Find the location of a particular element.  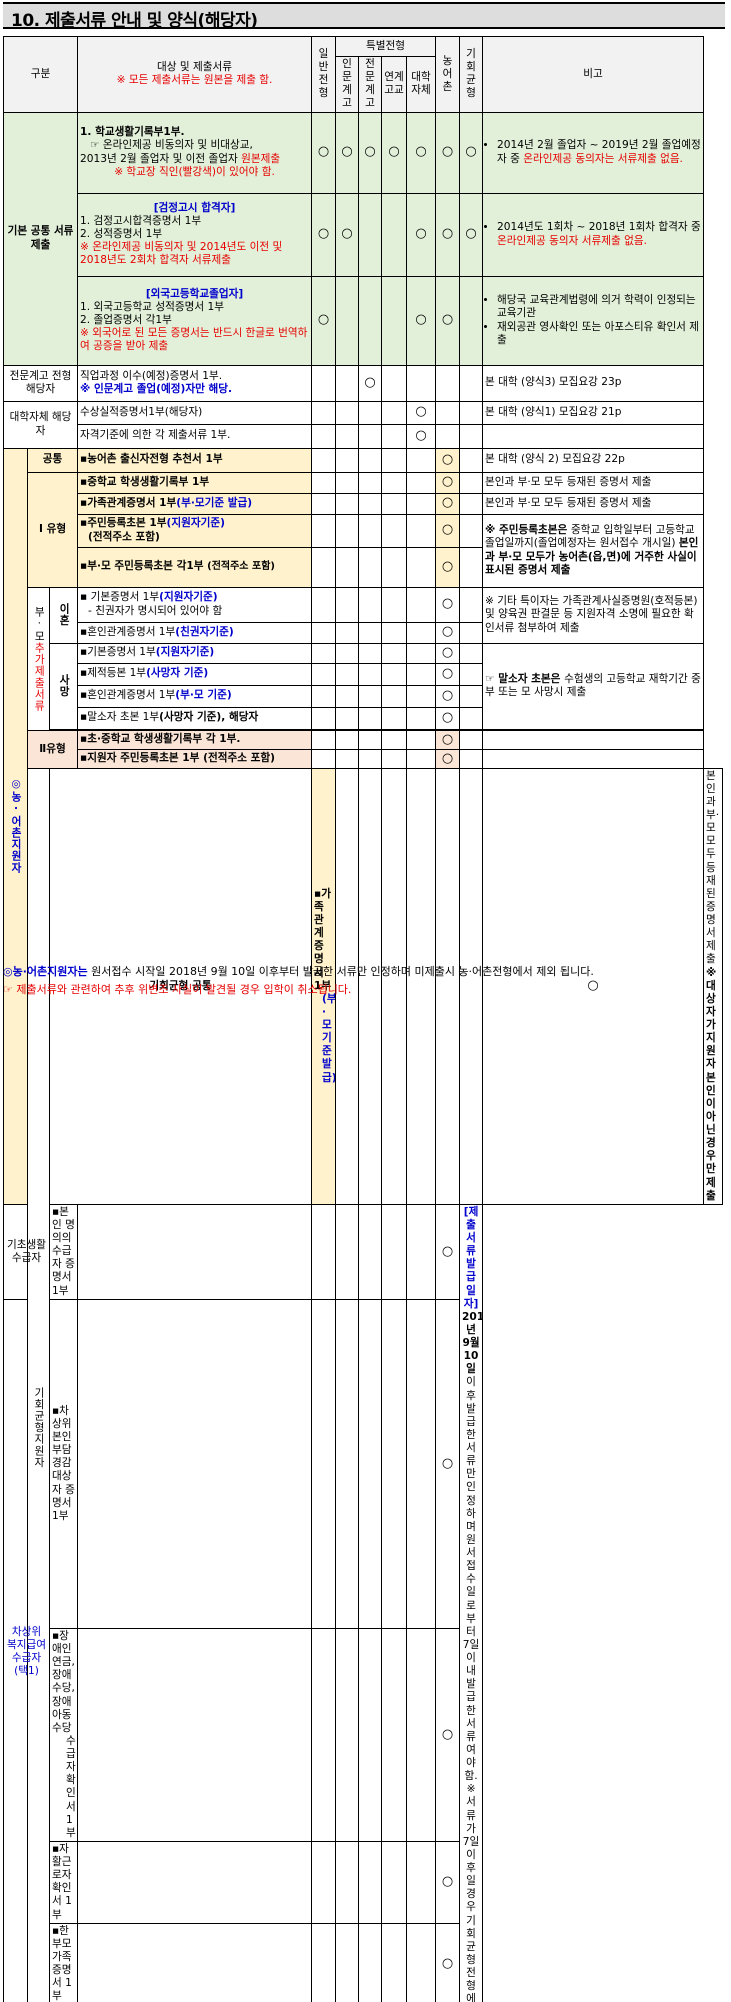

sec4-dt4: ▪말소자 초본 1부(사망자 기준), 해당자 is located at coordinates (195, 718).